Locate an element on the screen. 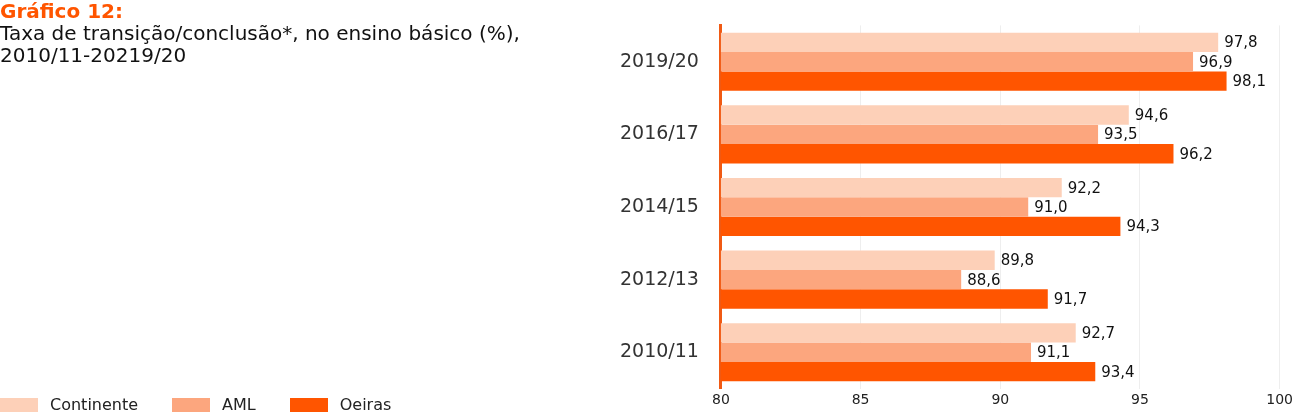 This screenshot has height=414, width=1296. text: Gráfico 12: is located at coordinates (62, 11).